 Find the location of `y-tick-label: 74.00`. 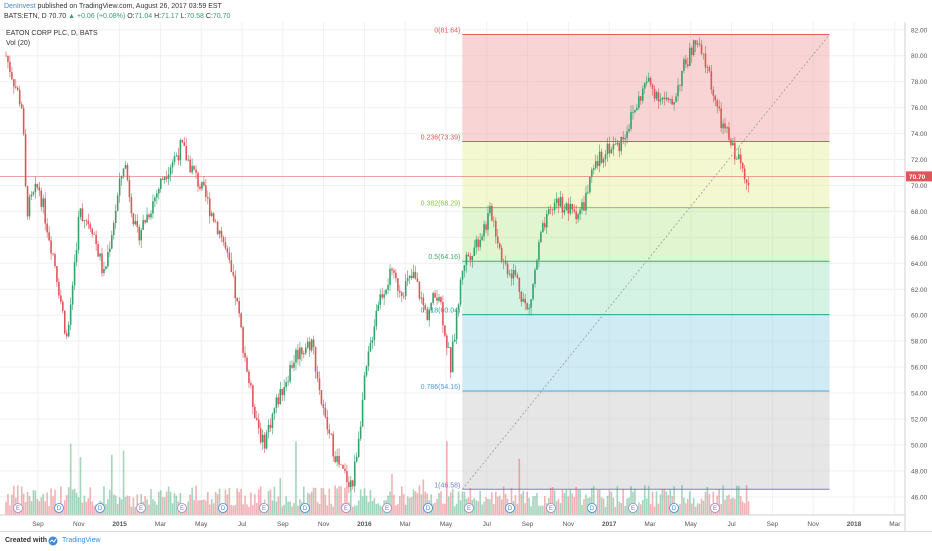

y-tick-label: 74.00 is located at coordinates (919, 134).